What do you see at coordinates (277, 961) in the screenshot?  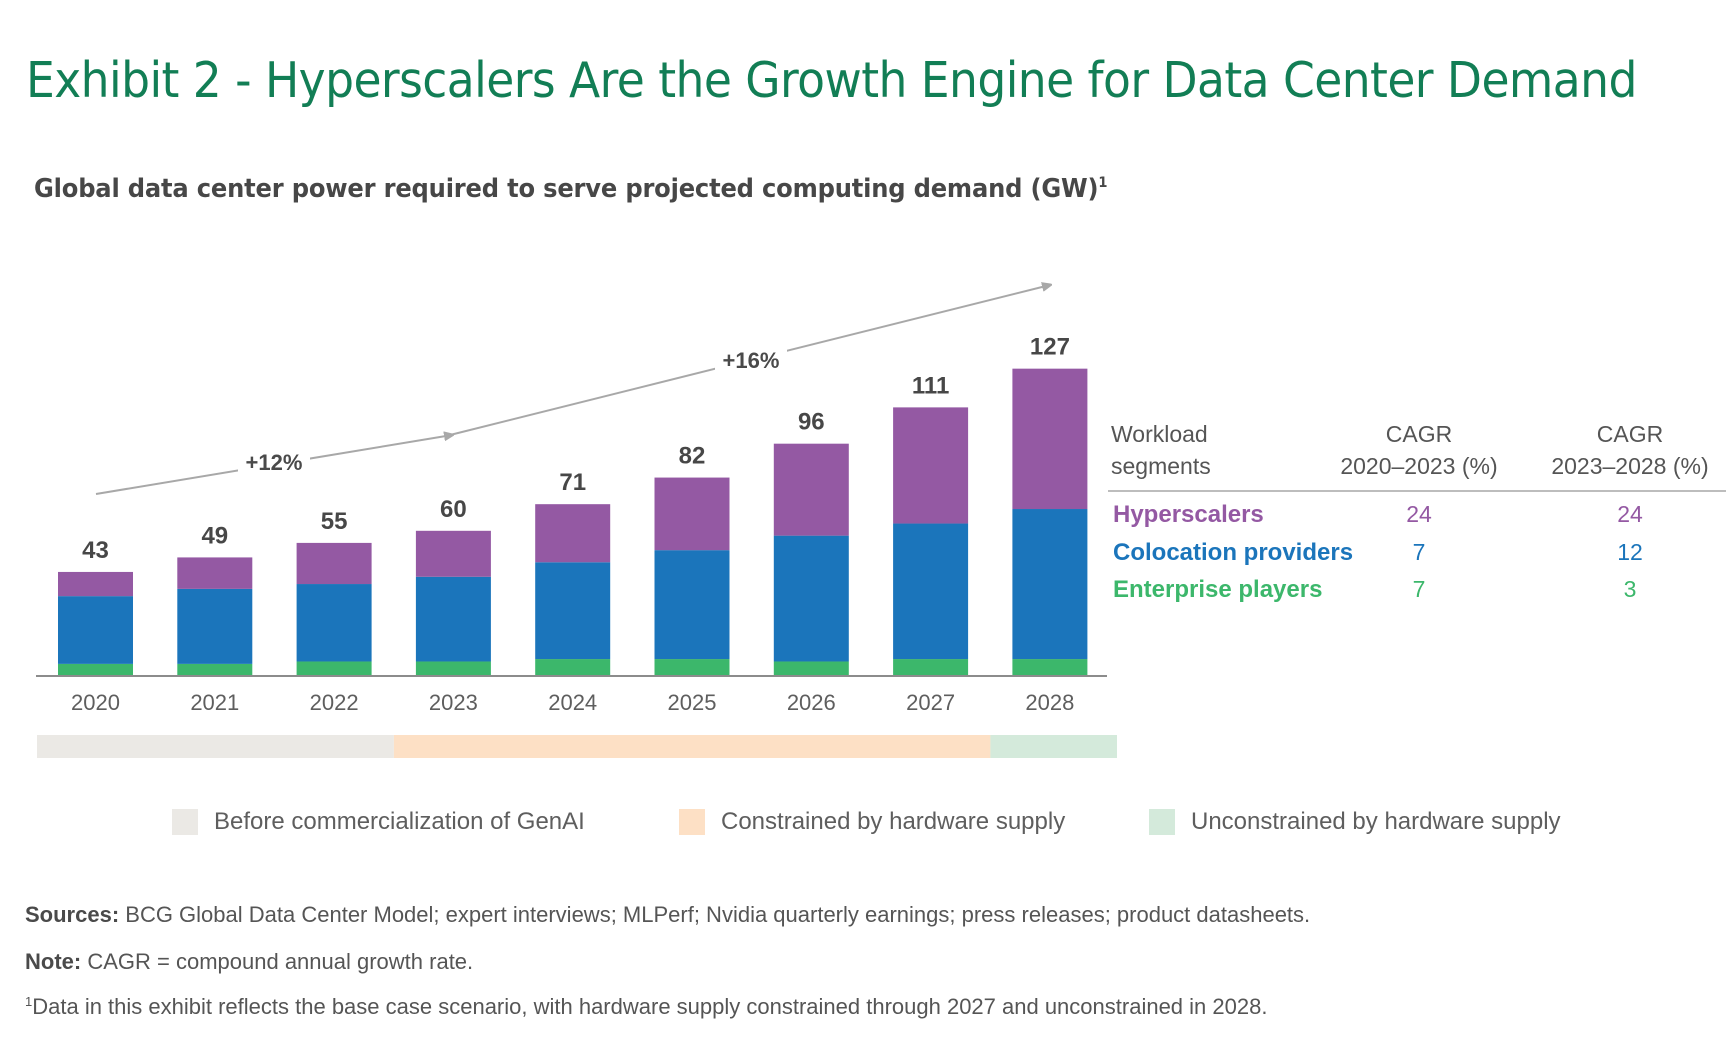 I see `note-text: CAGR = compound annual growth rate.` at bounding box center [277, 961].